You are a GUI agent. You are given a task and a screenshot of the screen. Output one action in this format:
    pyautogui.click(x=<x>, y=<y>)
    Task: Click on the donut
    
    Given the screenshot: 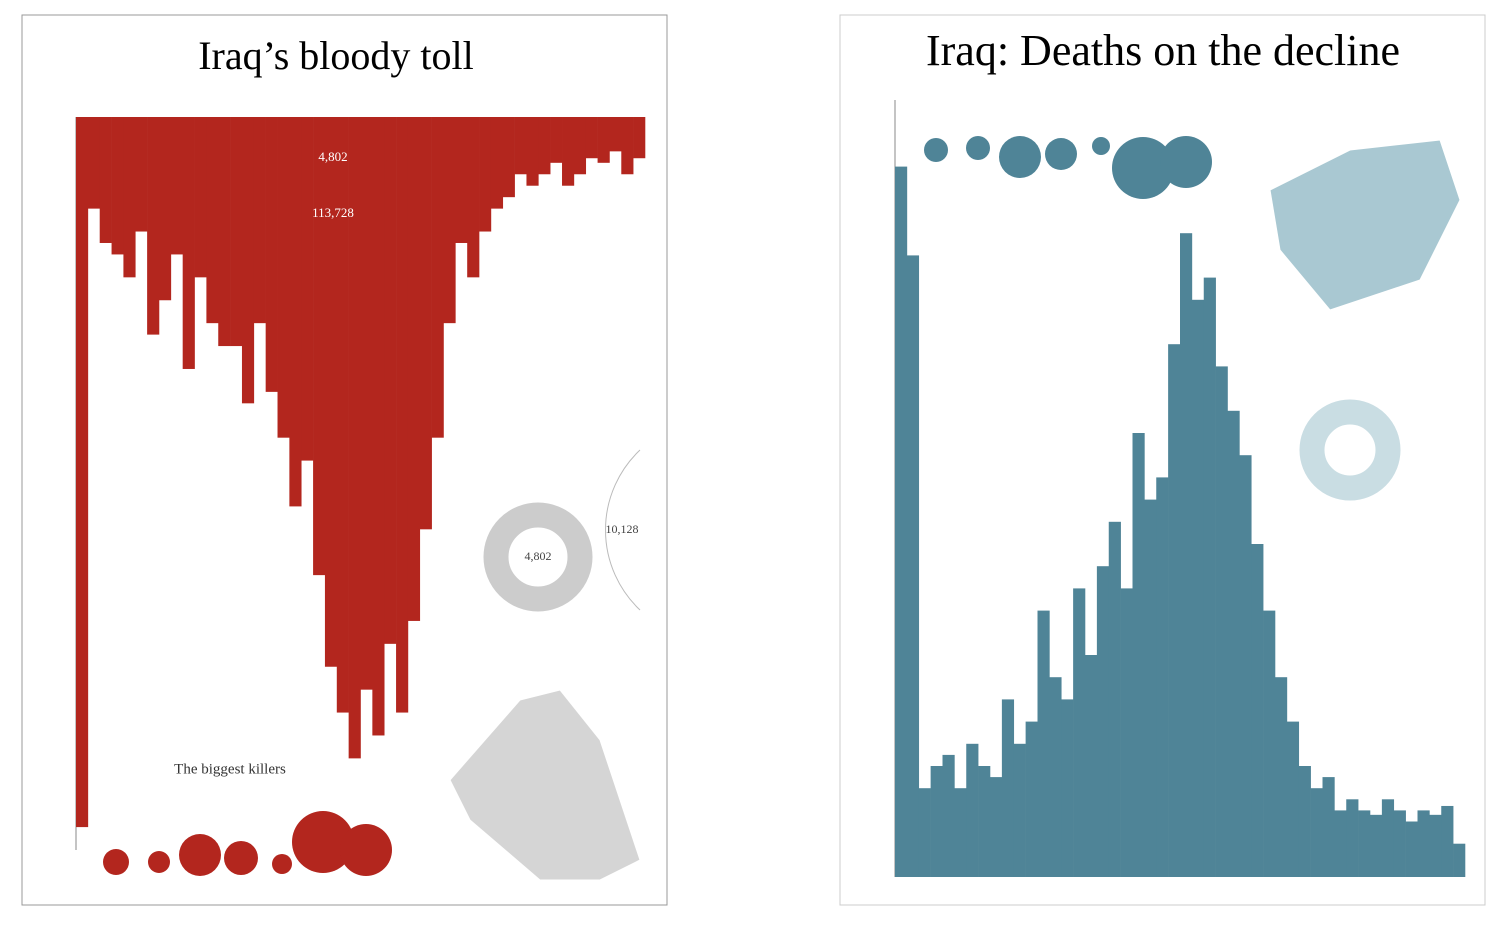 What is the action you would take?
    pyautogui.click(x=538, y=557)
    